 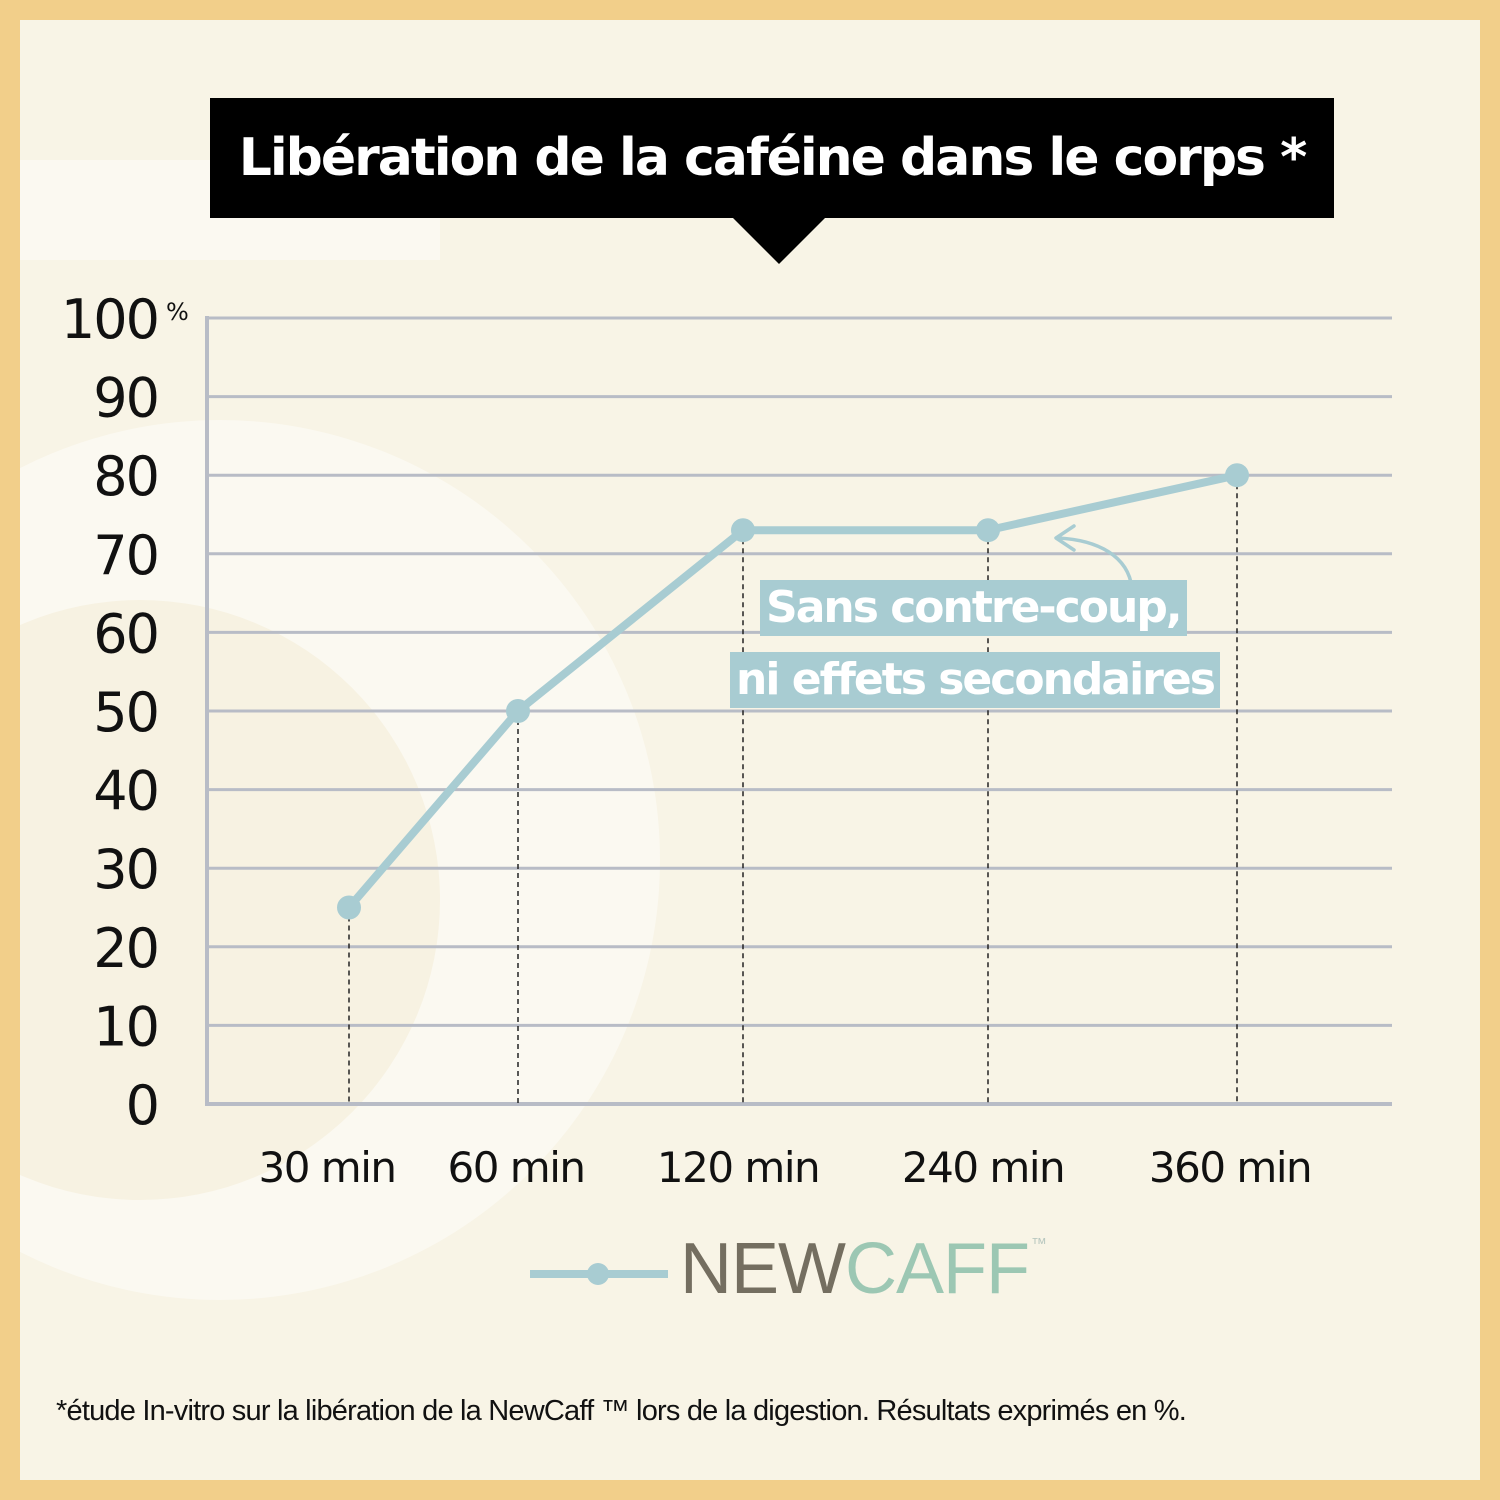 I want to click on annotation-arrow-head, so click(x=1065, y=538).